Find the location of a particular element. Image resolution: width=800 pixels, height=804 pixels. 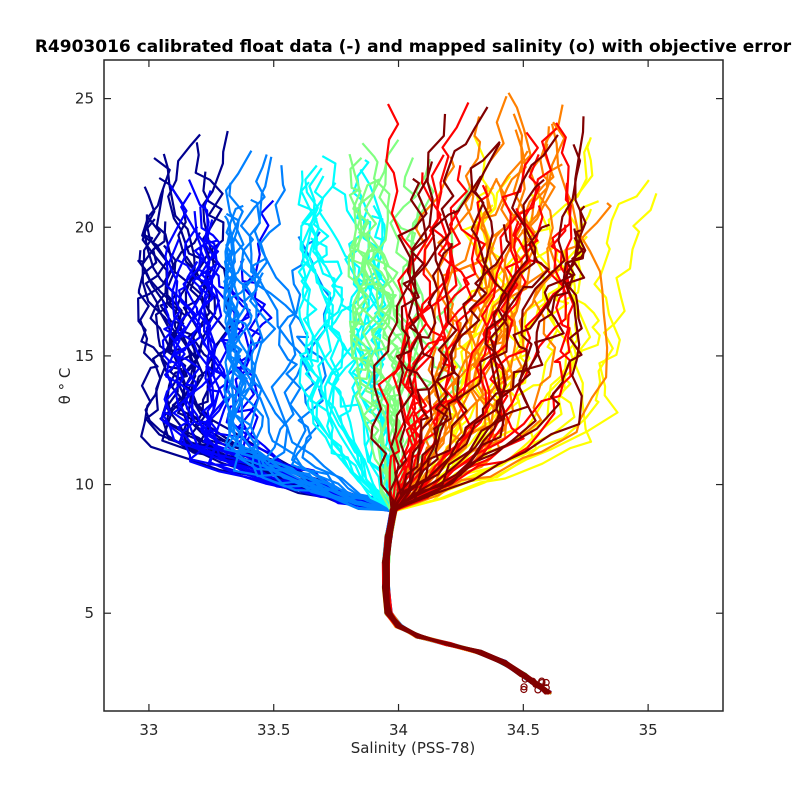

x-tick-label: 33 is located at coordinates (148, 730).